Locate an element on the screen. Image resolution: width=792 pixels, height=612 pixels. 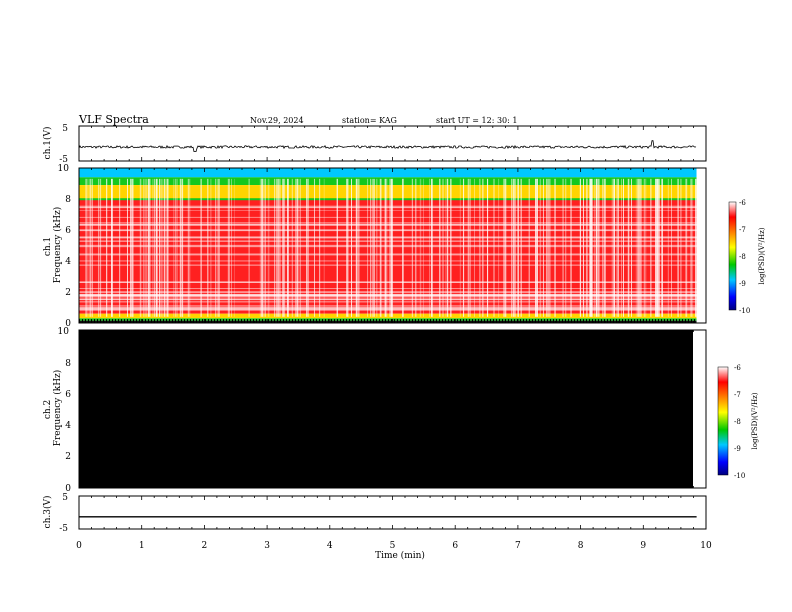
cb2-tick-6: -6 is located at coordinates (737, 368).